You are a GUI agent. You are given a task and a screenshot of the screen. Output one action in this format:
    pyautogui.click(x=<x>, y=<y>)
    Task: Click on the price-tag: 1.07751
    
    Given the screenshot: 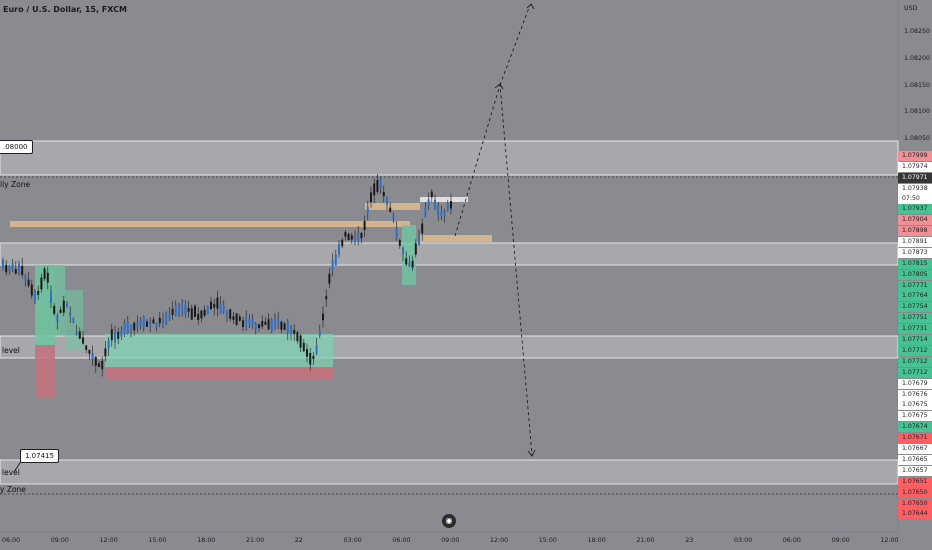 What is the action you would take?
    pyautogui.click(x=915, y=318)
    